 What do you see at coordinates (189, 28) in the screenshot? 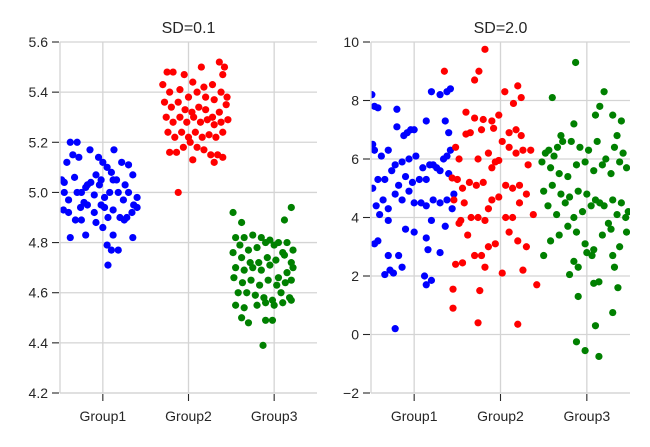
I see `panel-title: SD=0.1` at bounding box center [189, 28].